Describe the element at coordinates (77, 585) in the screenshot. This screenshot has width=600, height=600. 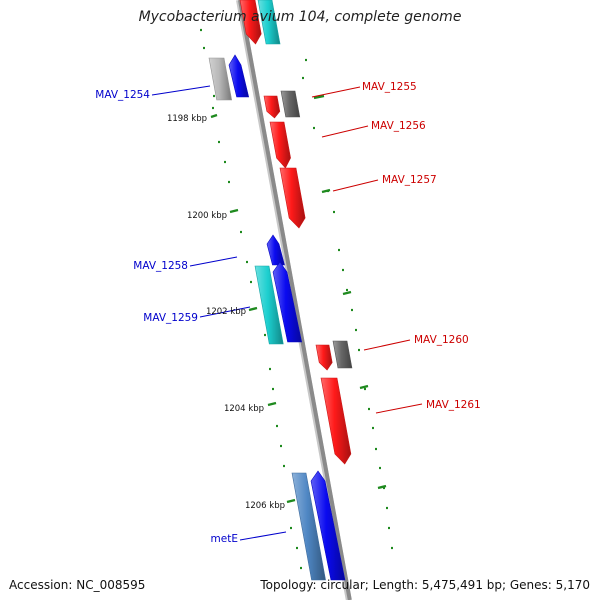
I see `accession-text: Accession: NC_008595` at that location.